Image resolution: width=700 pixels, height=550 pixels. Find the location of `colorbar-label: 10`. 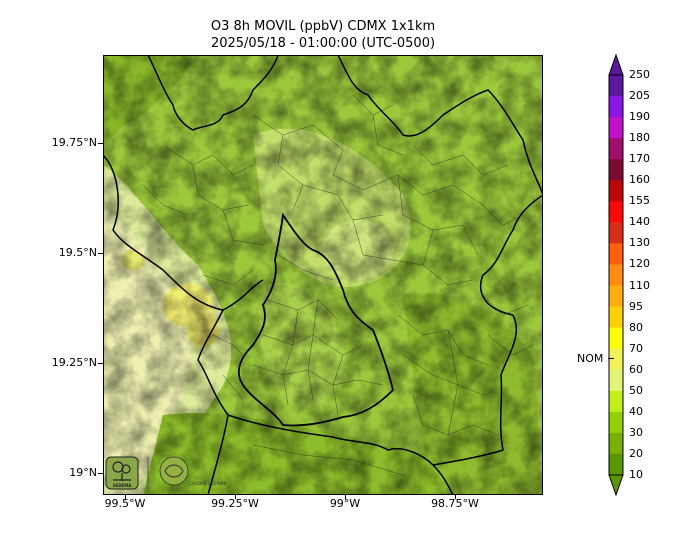

colorbar-label: 10 is located at coordinates (636, 474).